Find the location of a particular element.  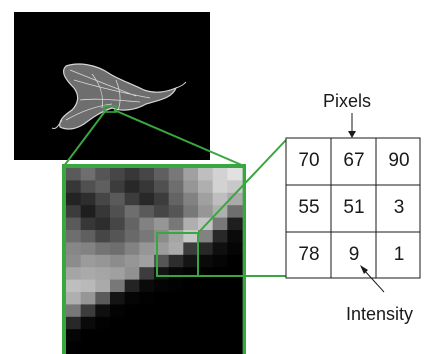

zoom-source-marker is located at coordinates (110, 109).